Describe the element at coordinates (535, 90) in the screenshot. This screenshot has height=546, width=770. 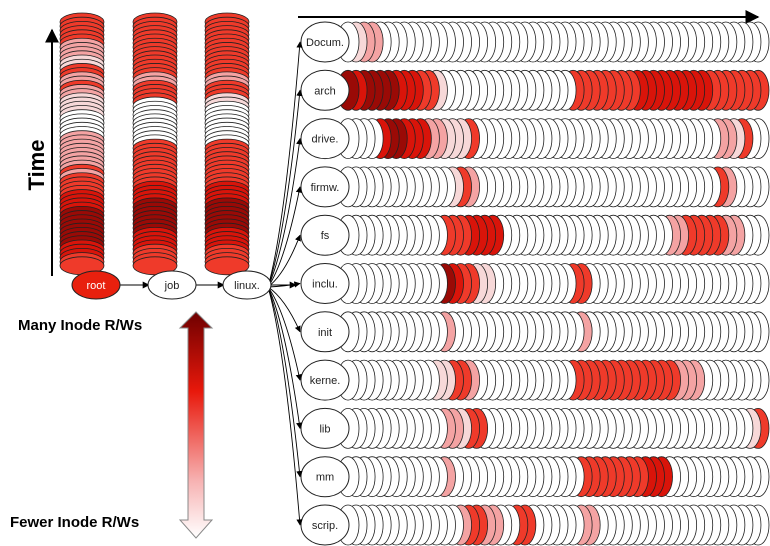
I see `dir-row-1: arch` at that location.